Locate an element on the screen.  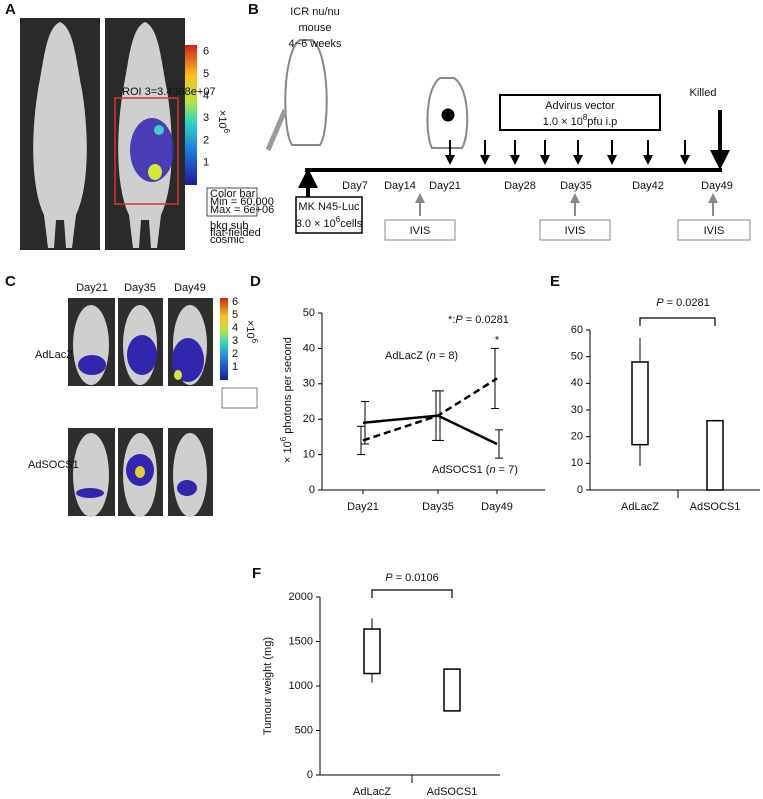
text-part: 3.0 × 10 is located at coordinates (316, 224).